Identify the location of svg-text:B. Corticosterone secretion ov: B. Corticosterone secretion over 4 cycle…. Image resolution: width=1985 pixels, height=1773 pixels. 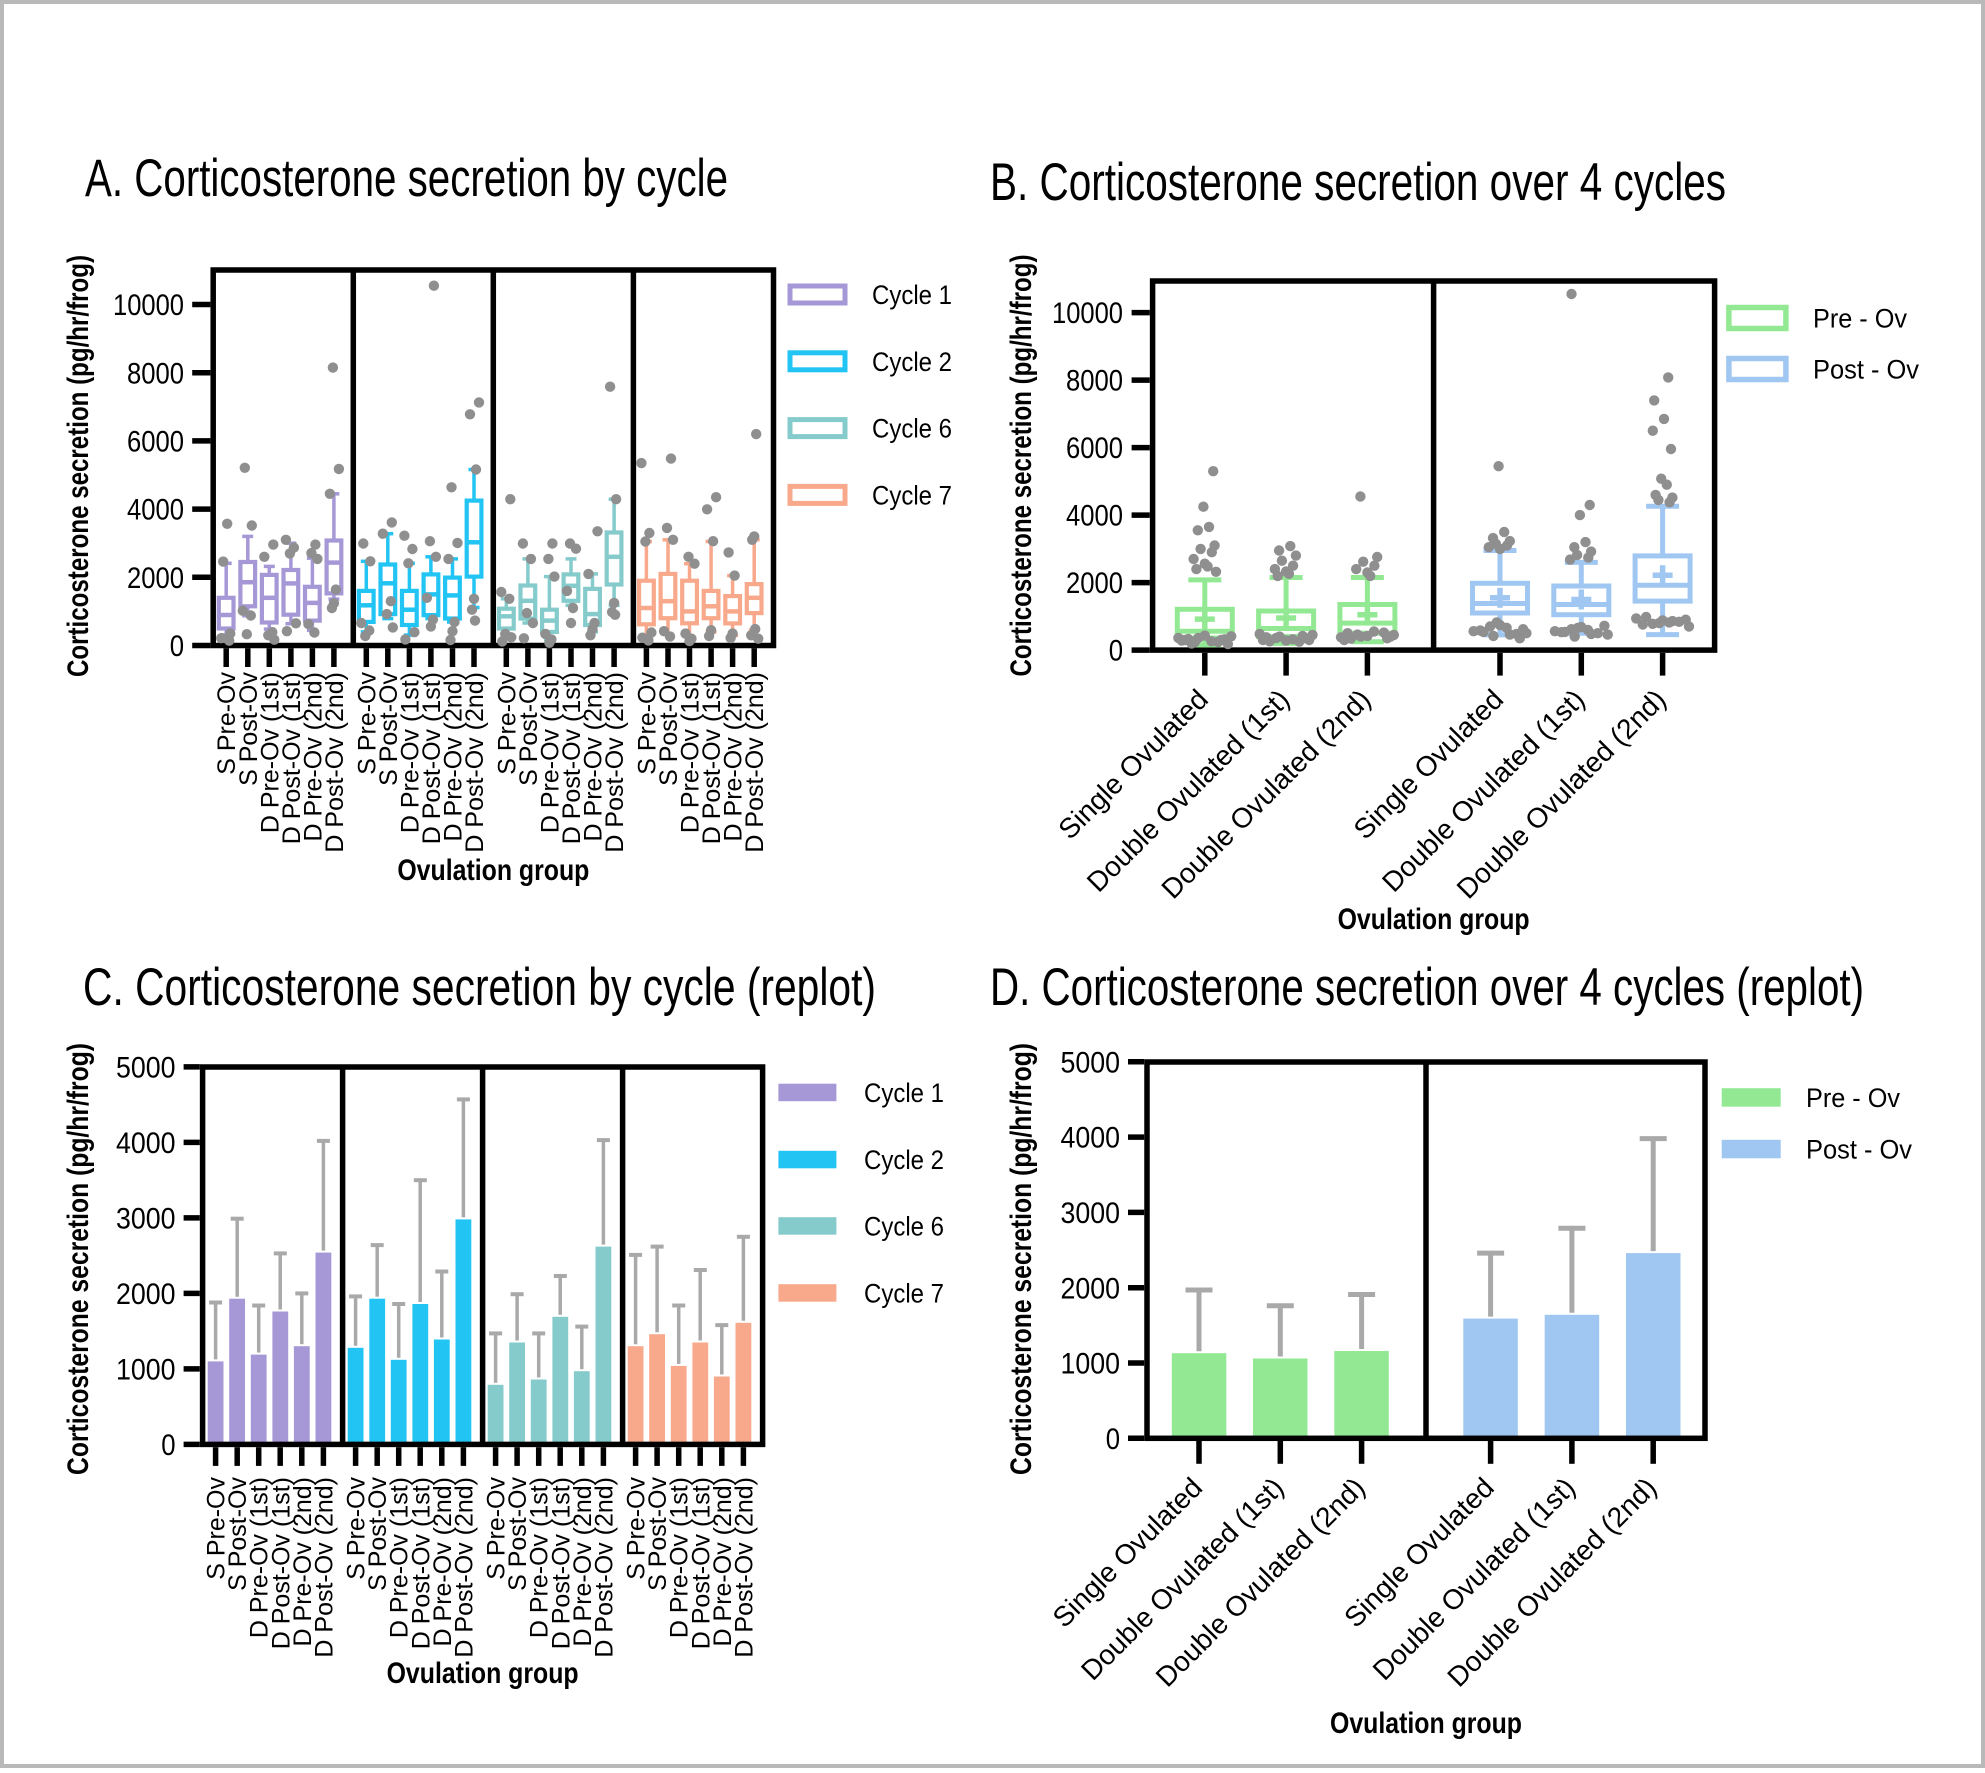
(1358, 182).